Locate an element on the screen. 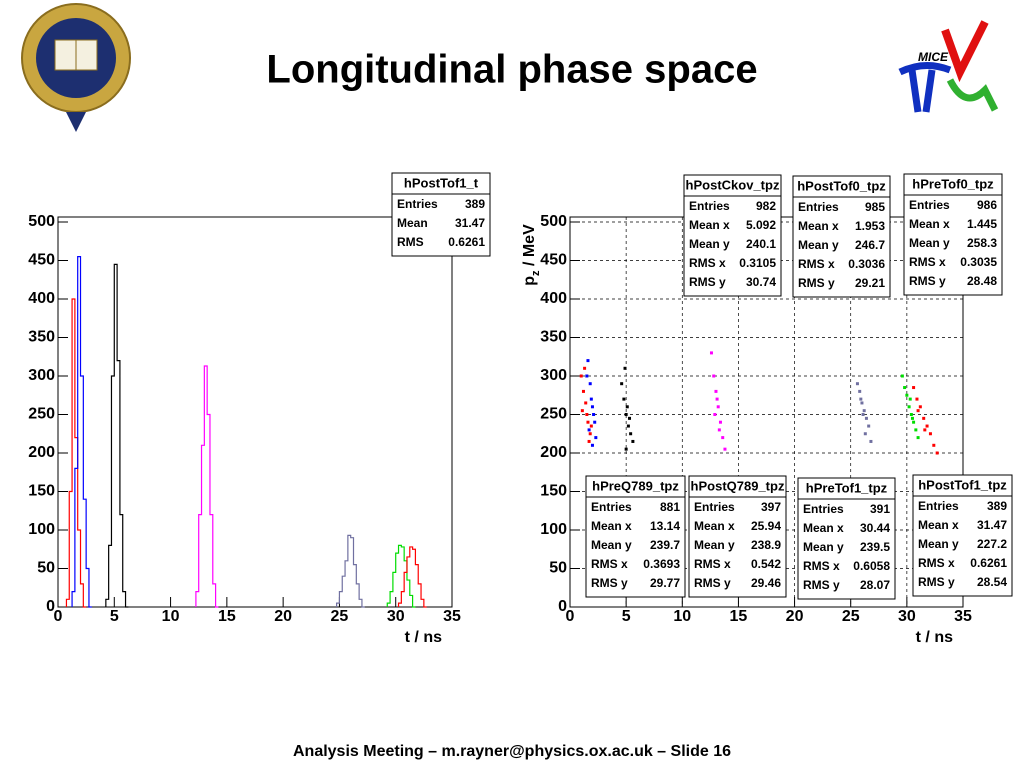  stat-value: 391 is located at coordinates (880, 509).